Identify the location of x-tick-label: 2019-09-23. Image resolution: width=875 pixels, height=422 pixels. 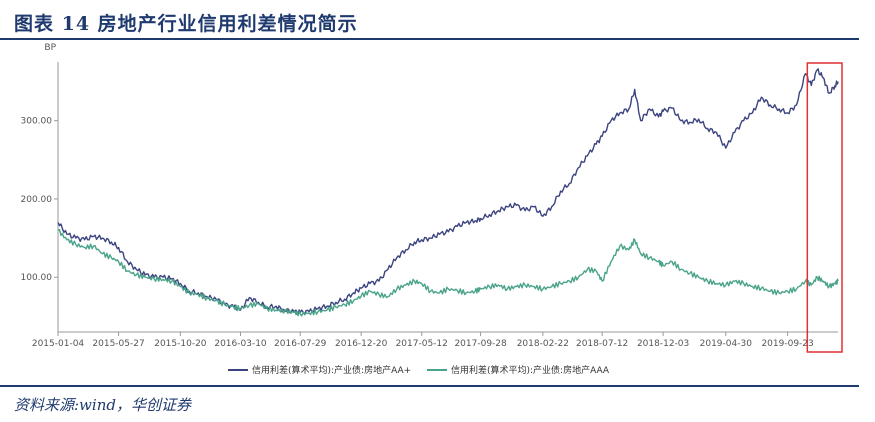
(787, 344).